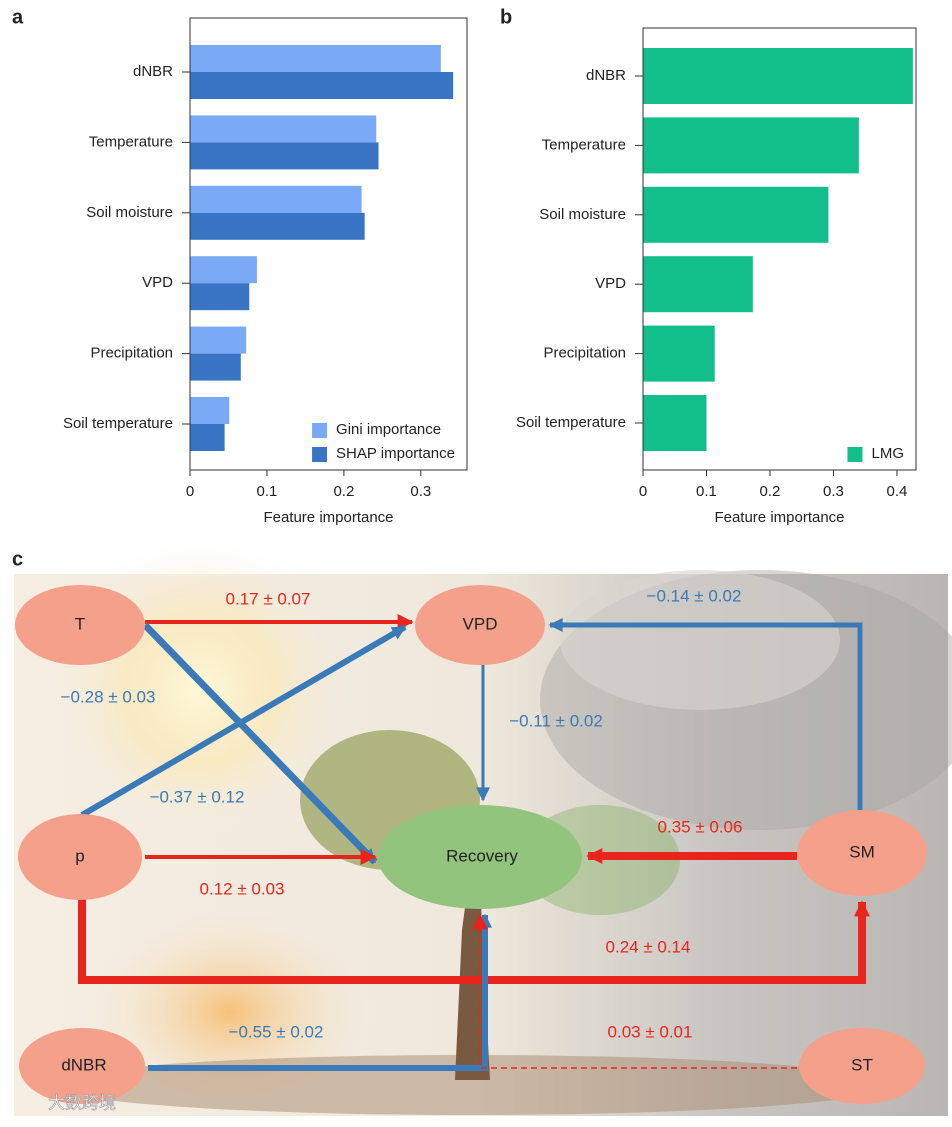 Image resolution: width=952 pixels, height=1127 pixels. I want to click on panel-label: c, so click(17, 559).